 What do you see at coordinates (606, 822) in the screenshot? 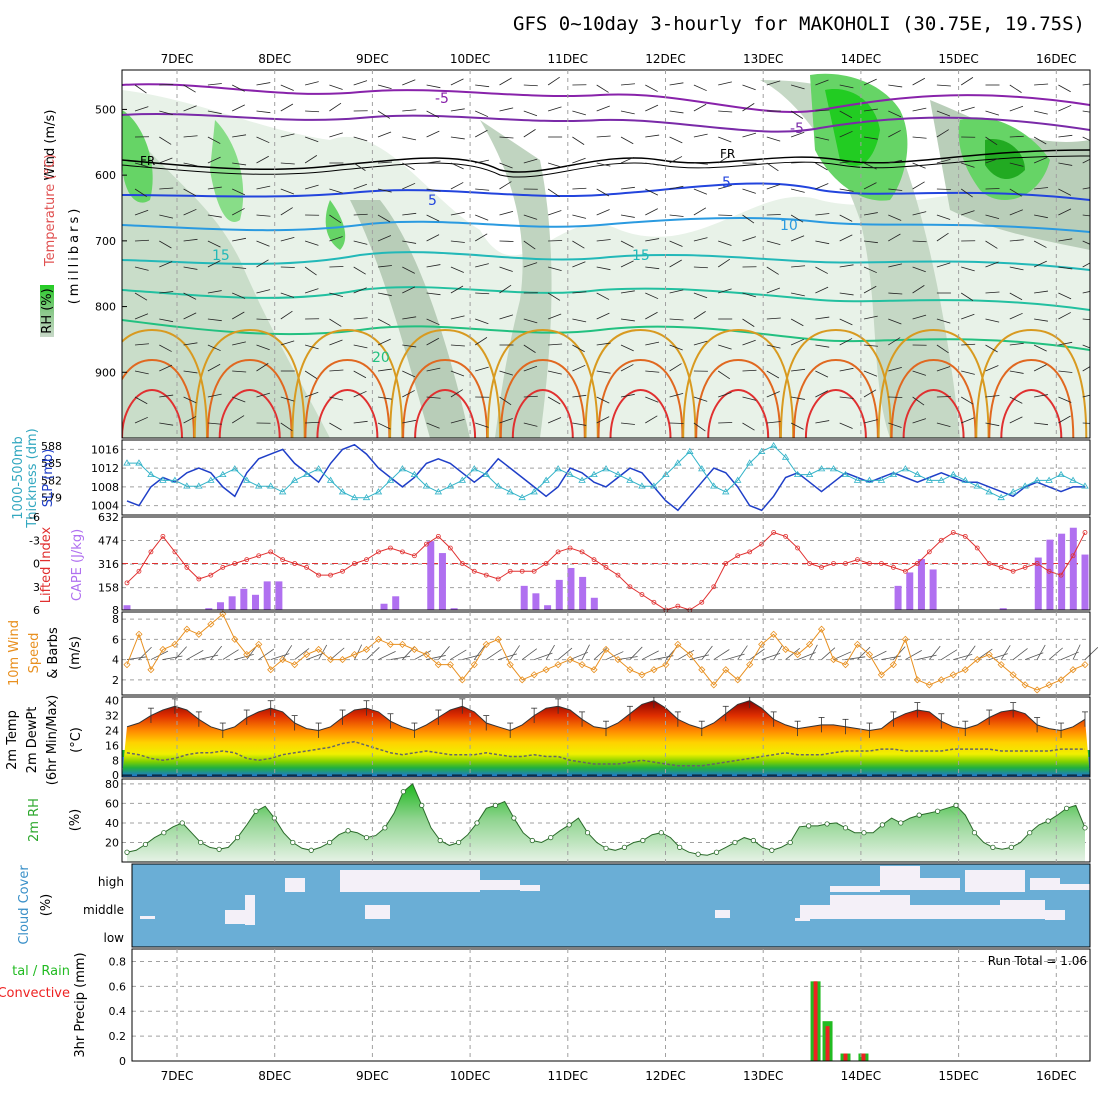
I see `rh-area` at bounding box center [606, 822].